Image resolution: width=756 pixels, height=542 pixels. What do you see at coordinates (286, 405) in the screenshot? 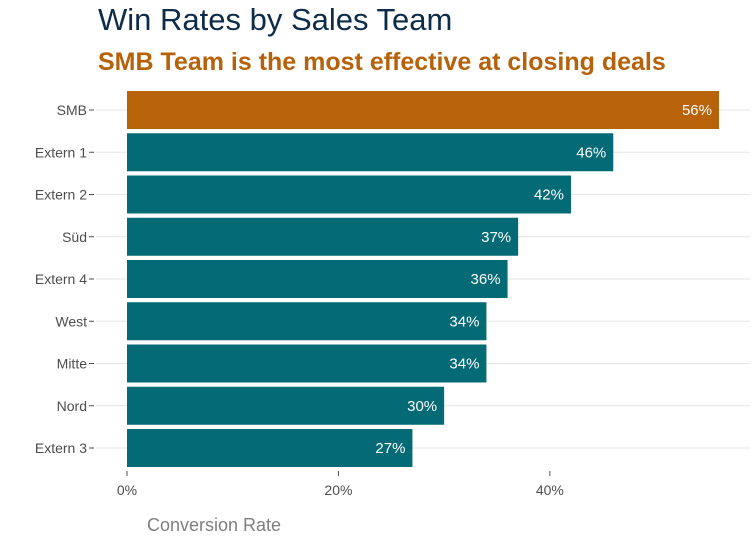
I see `bar-nord` at bounding box center [286, 405].